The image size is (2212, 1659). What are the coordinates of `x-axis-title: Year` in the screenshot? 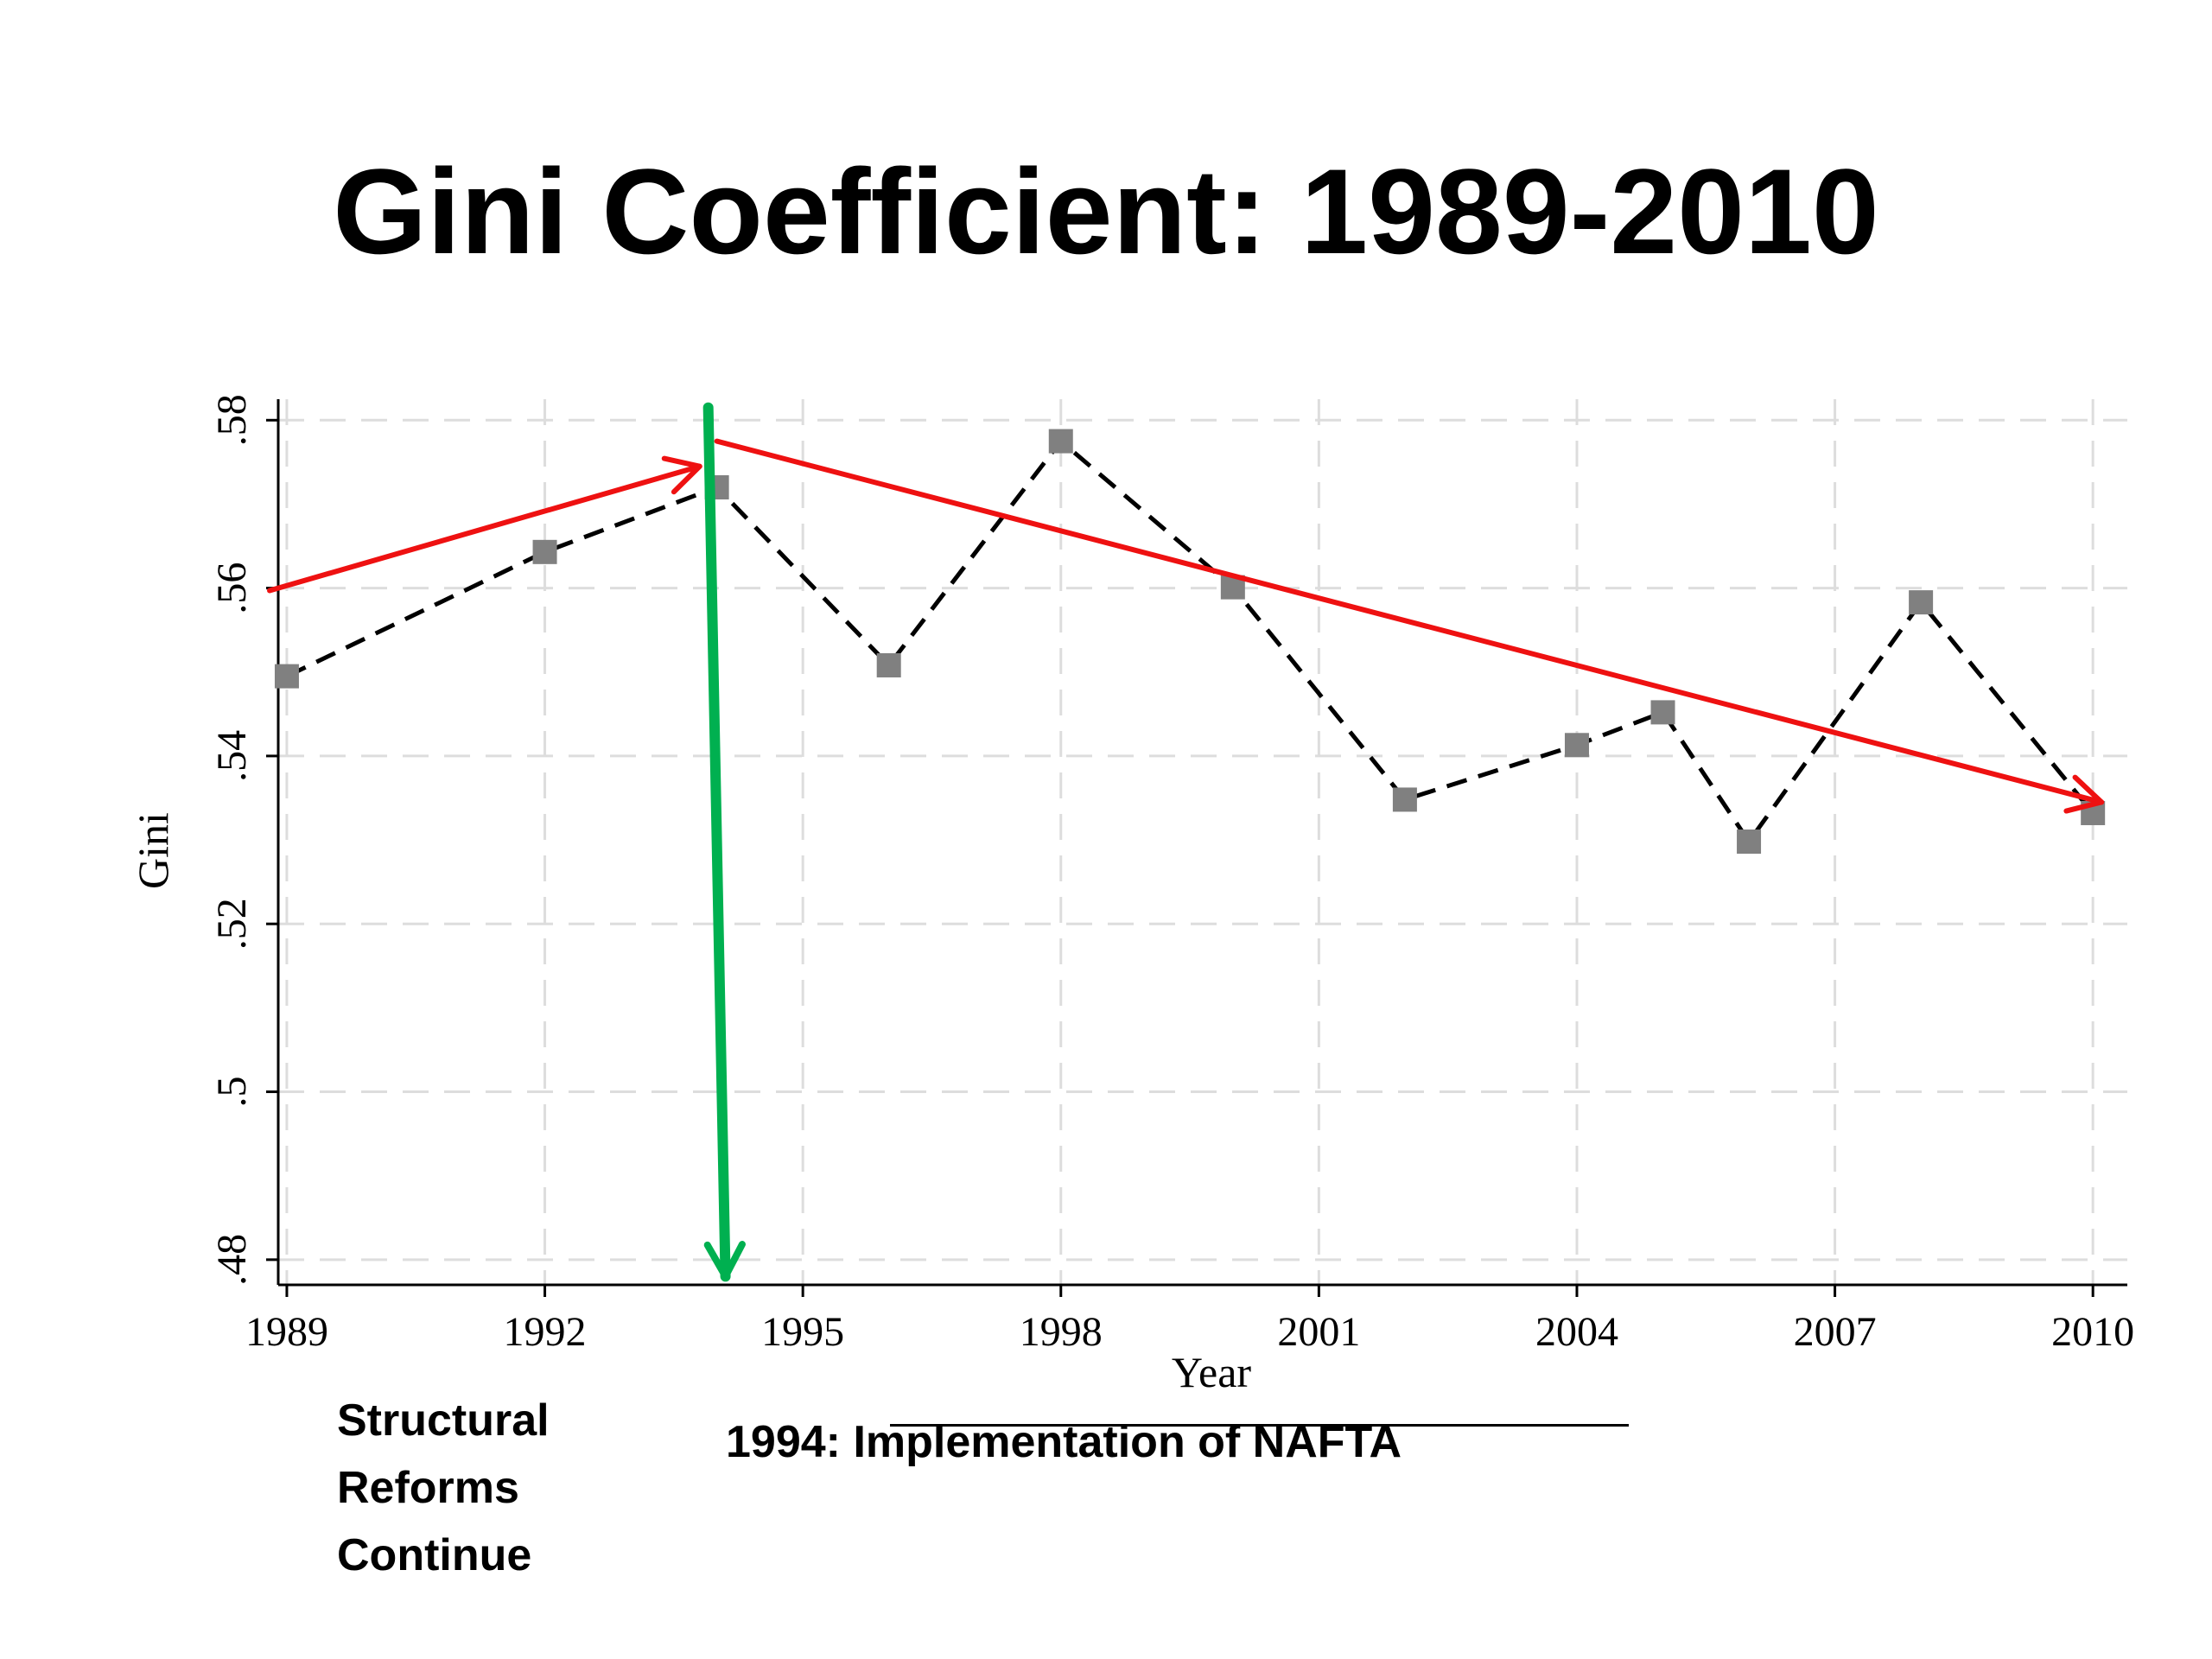 It's located at (1211, 1372).